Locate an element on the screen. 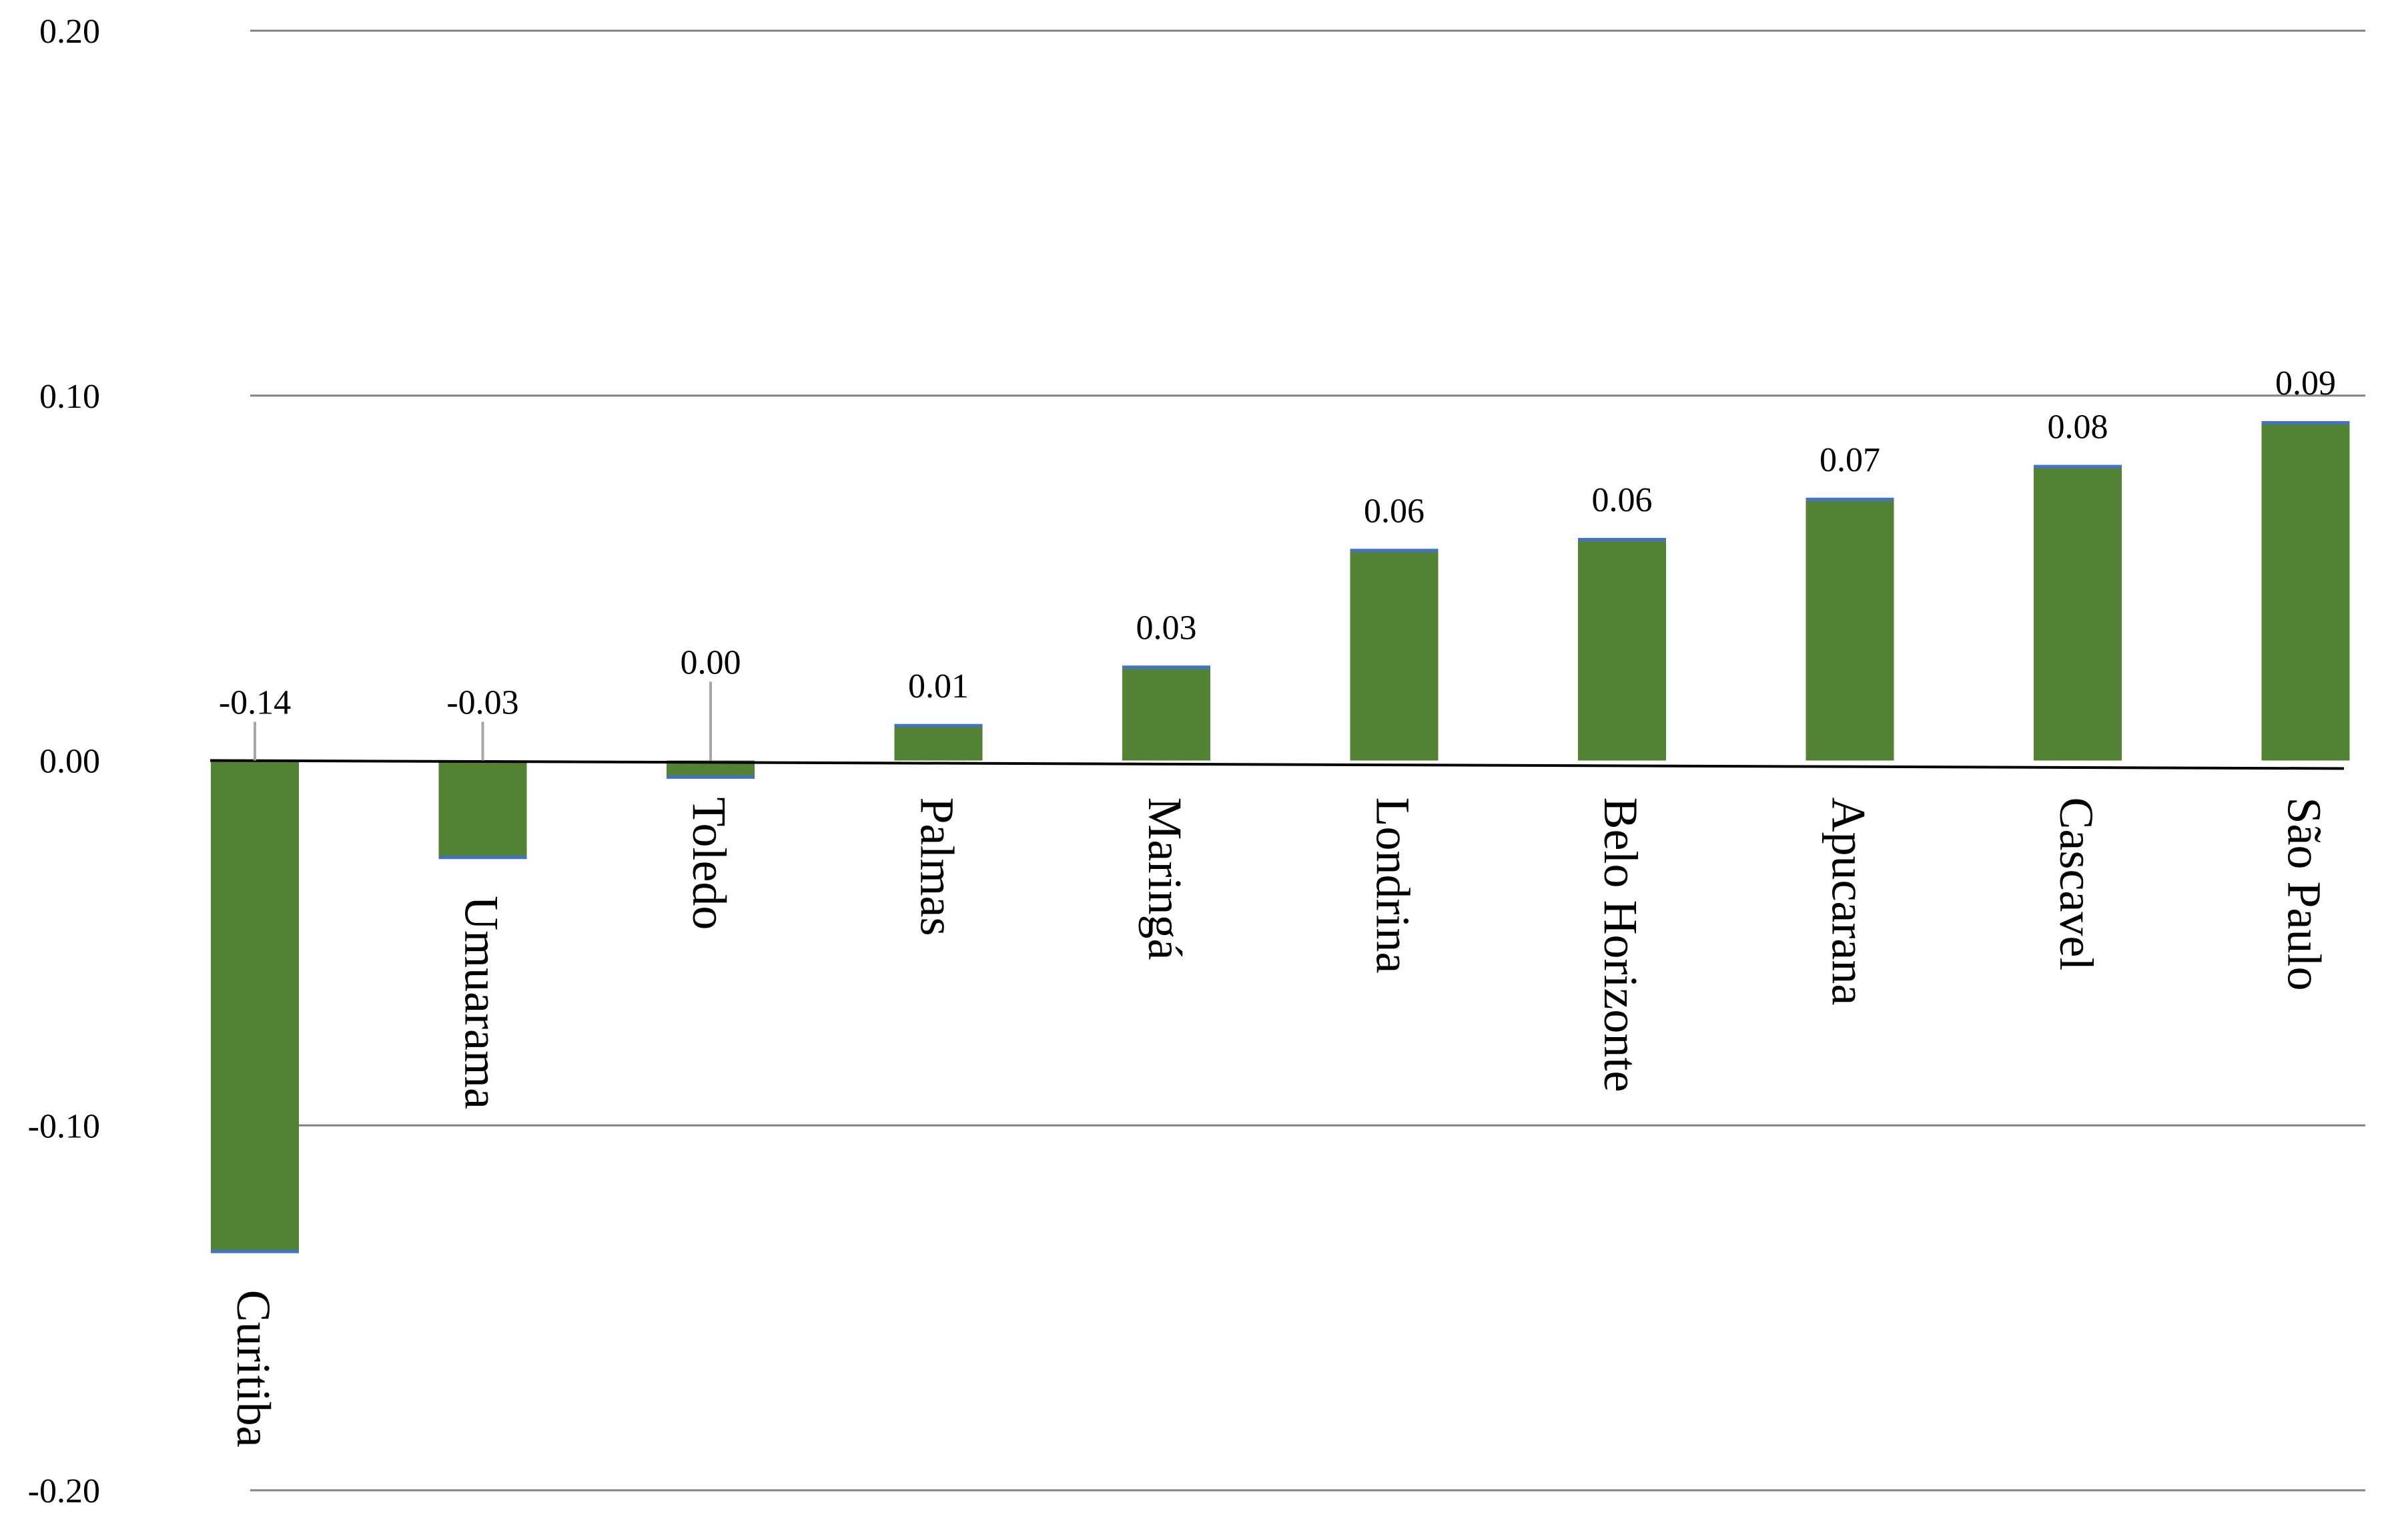 The height and width of the screenshot is (1523, 2408). category-label: Apucarana is located at coordinates (1849, 902).